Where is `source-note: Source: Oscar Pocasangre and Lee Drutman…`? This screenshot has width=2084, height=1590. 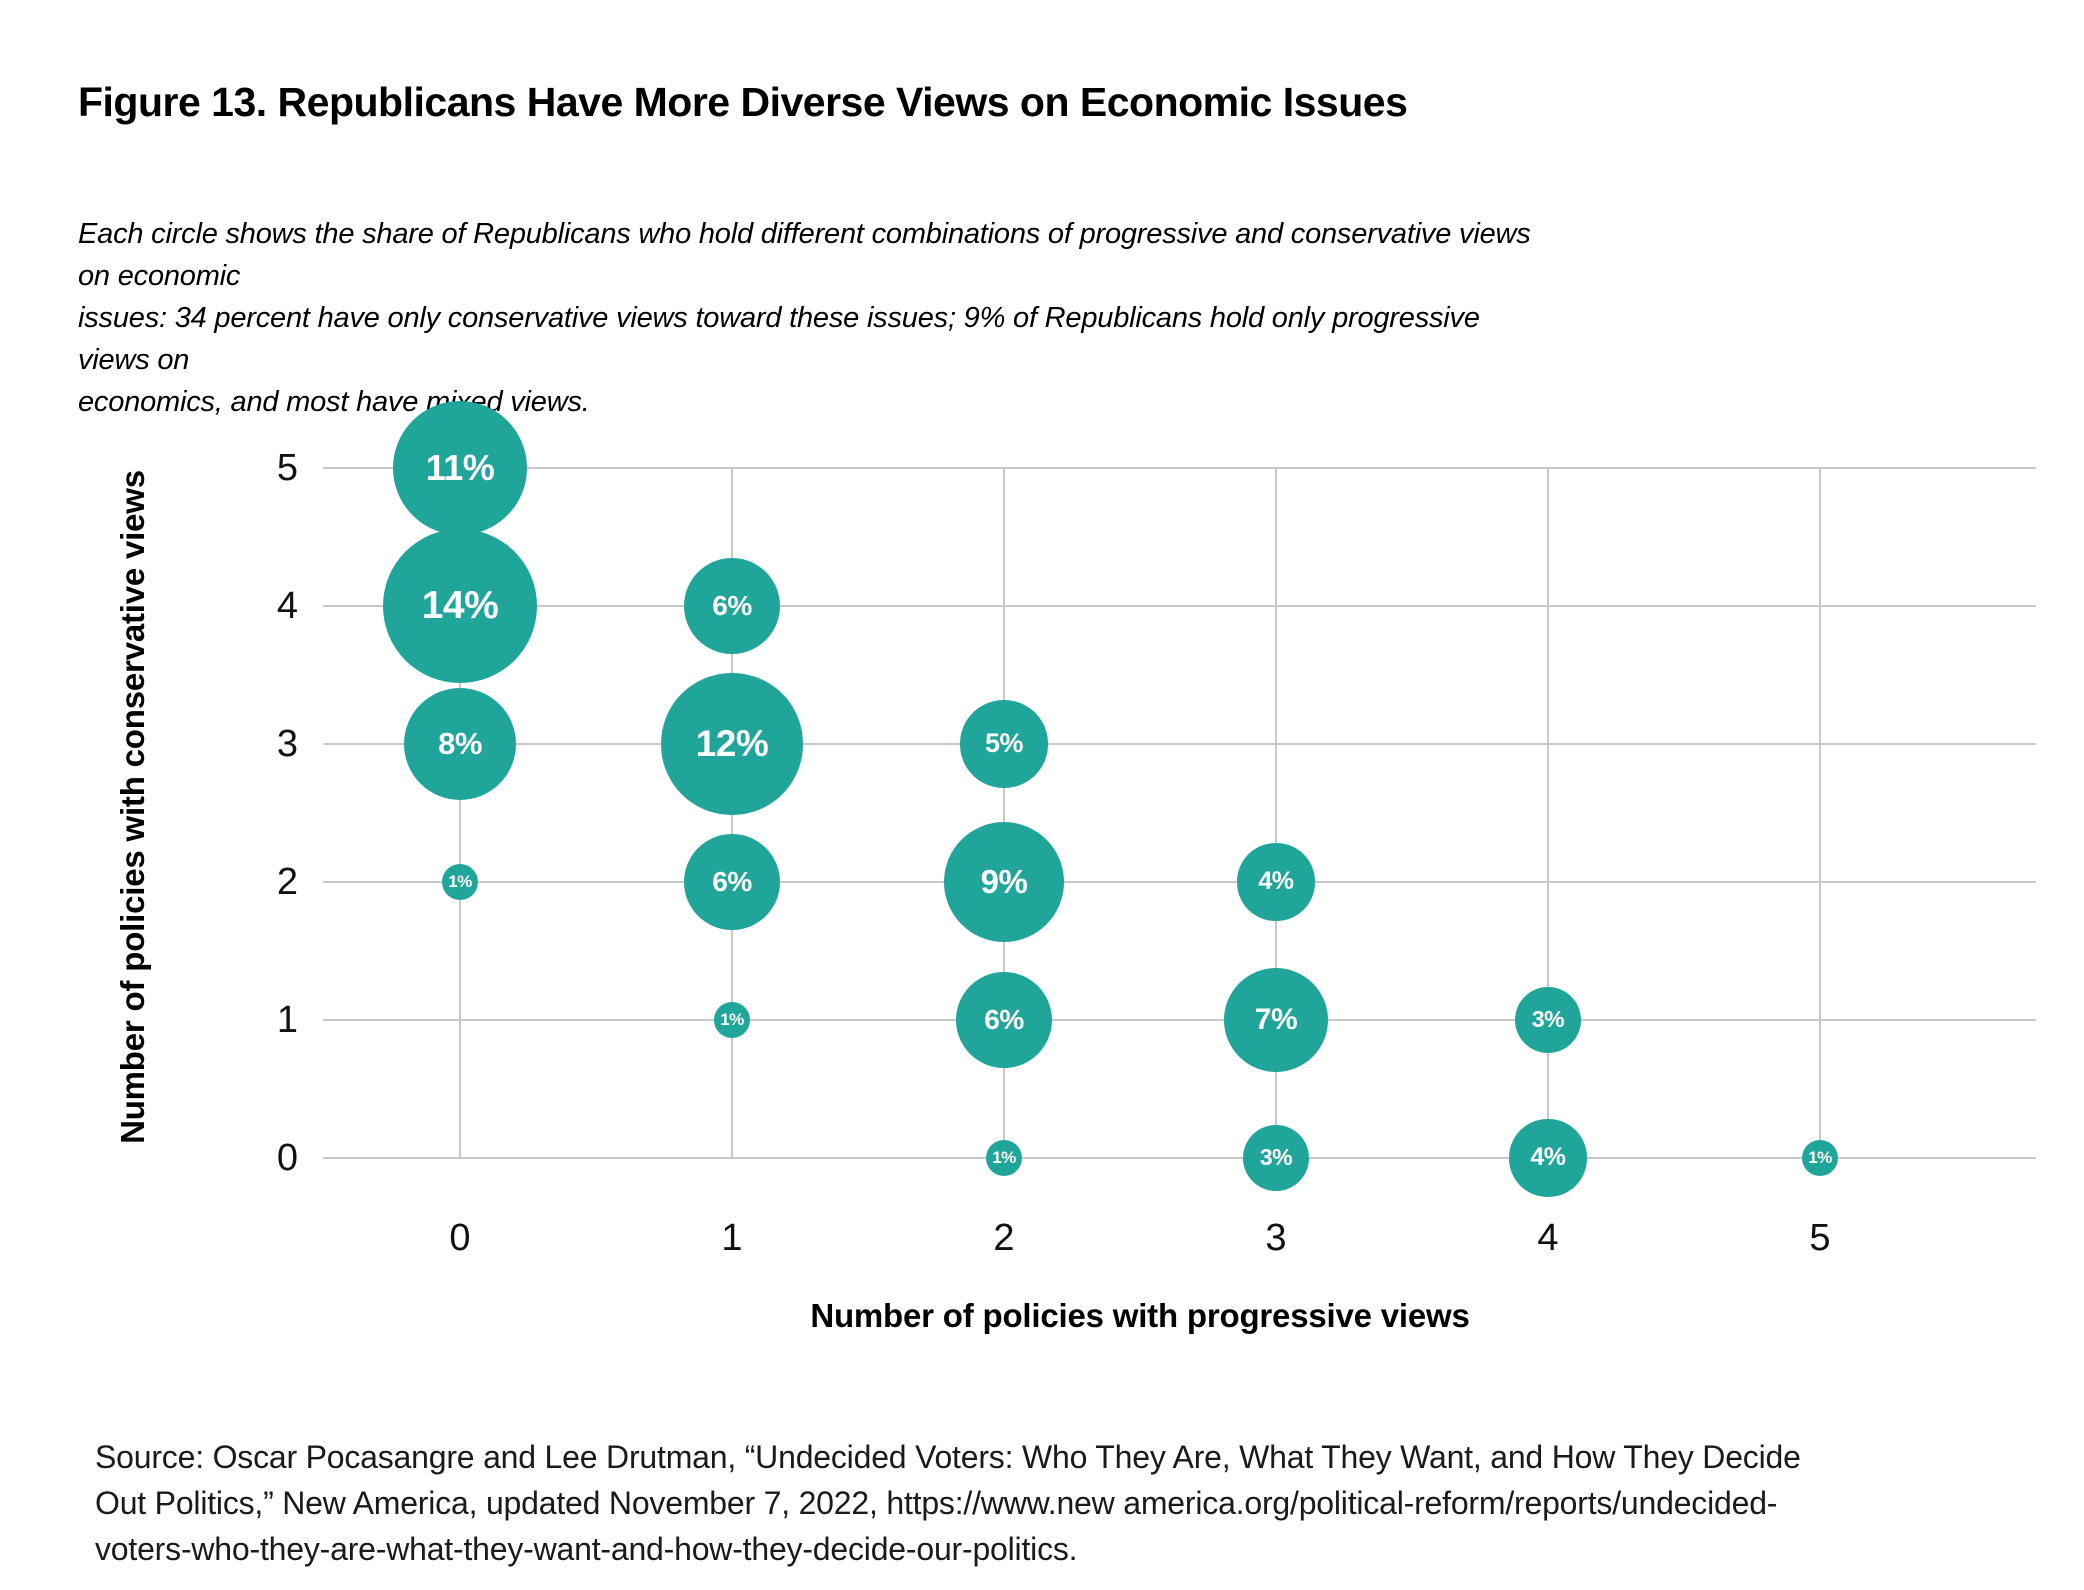 source-note: Source: Oscar Pocasangre and Lee Drutman… is located at coordinates (1075, 1503).